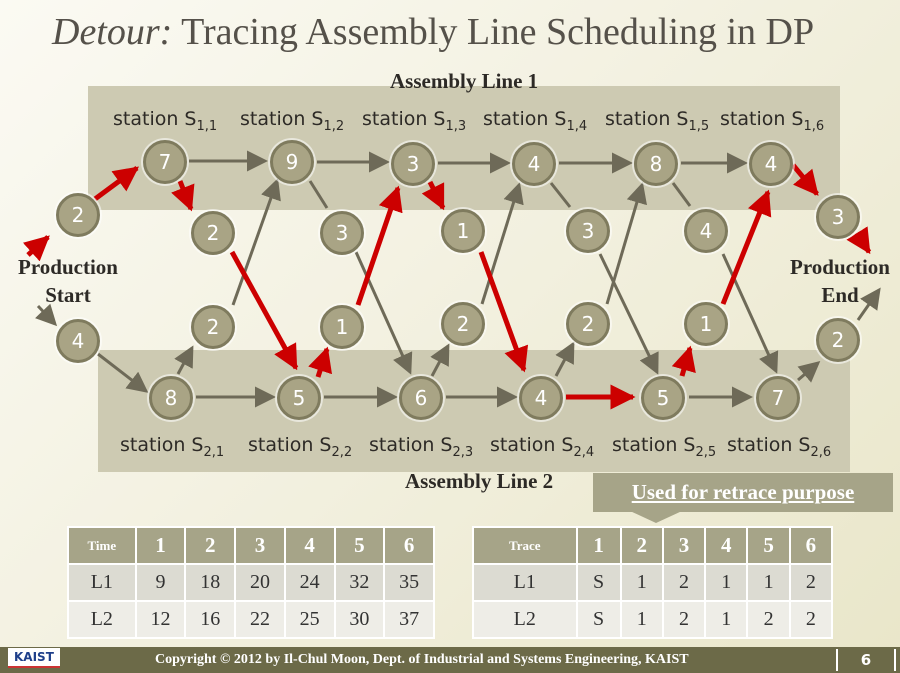 The image size is (900, 673). I want to click on node-s2-5: 5, so click(663, 398).